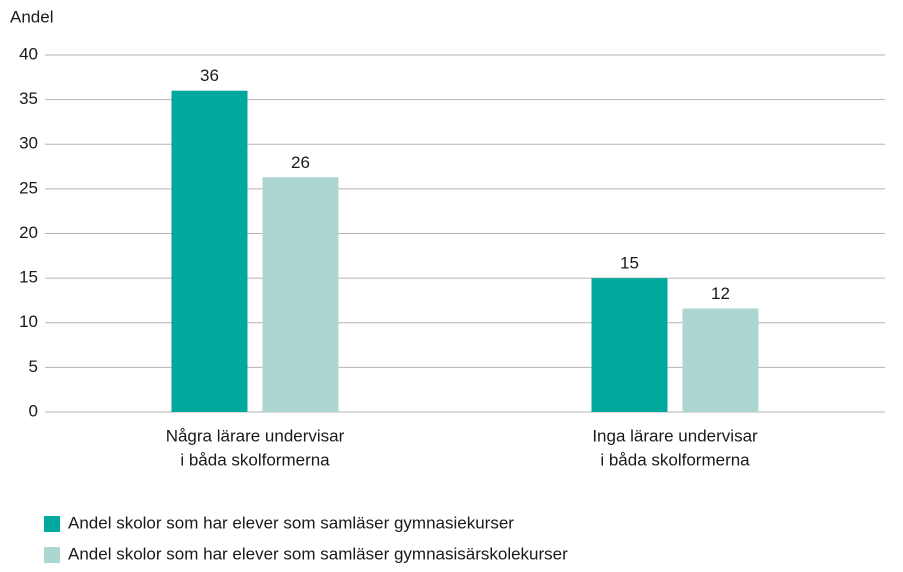 The image size is (903, 572). What do you see at coordinates (31, 16) in the screenshot?
I see `y-axis-label: Andel` at bounding box center [31, 16].